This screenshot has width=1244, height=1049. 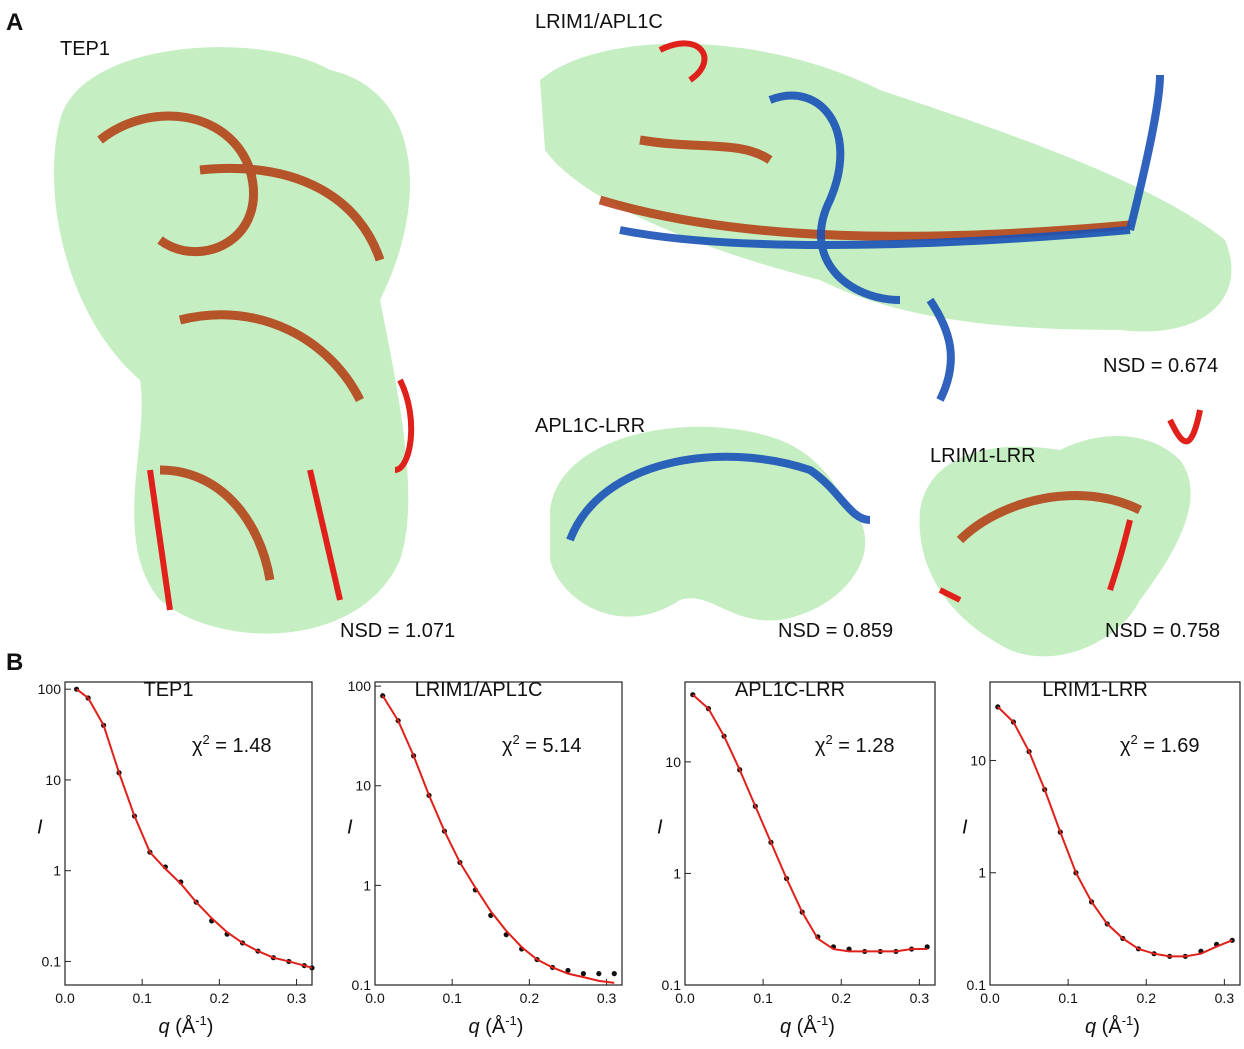 I want to click on structure-name: LRIM1/APL1C, so click(x=599, y=22).